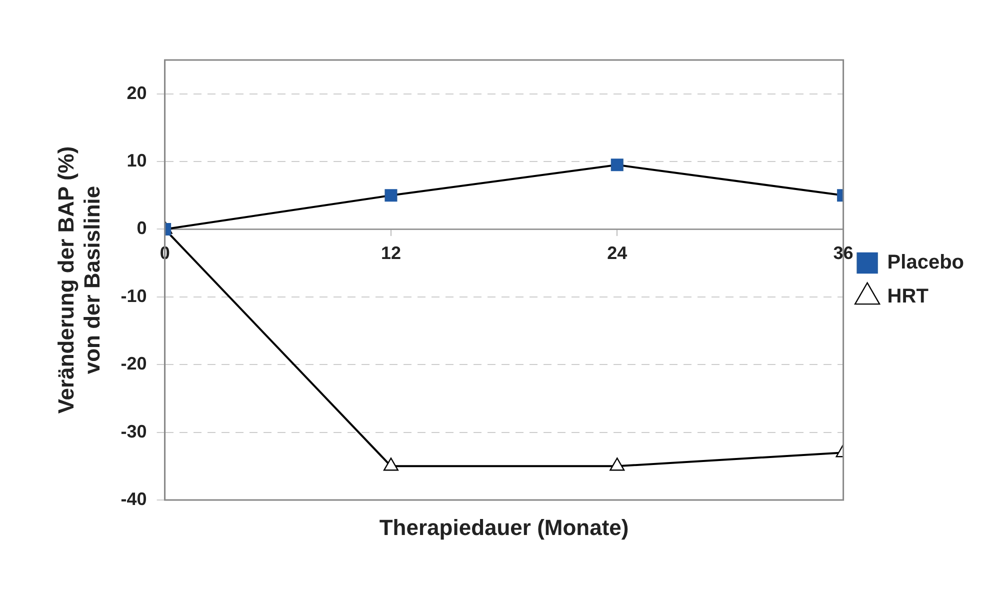 This screenshot has width=999, height=600. I want to click on y-tick-label: -20, so click(133, 364).